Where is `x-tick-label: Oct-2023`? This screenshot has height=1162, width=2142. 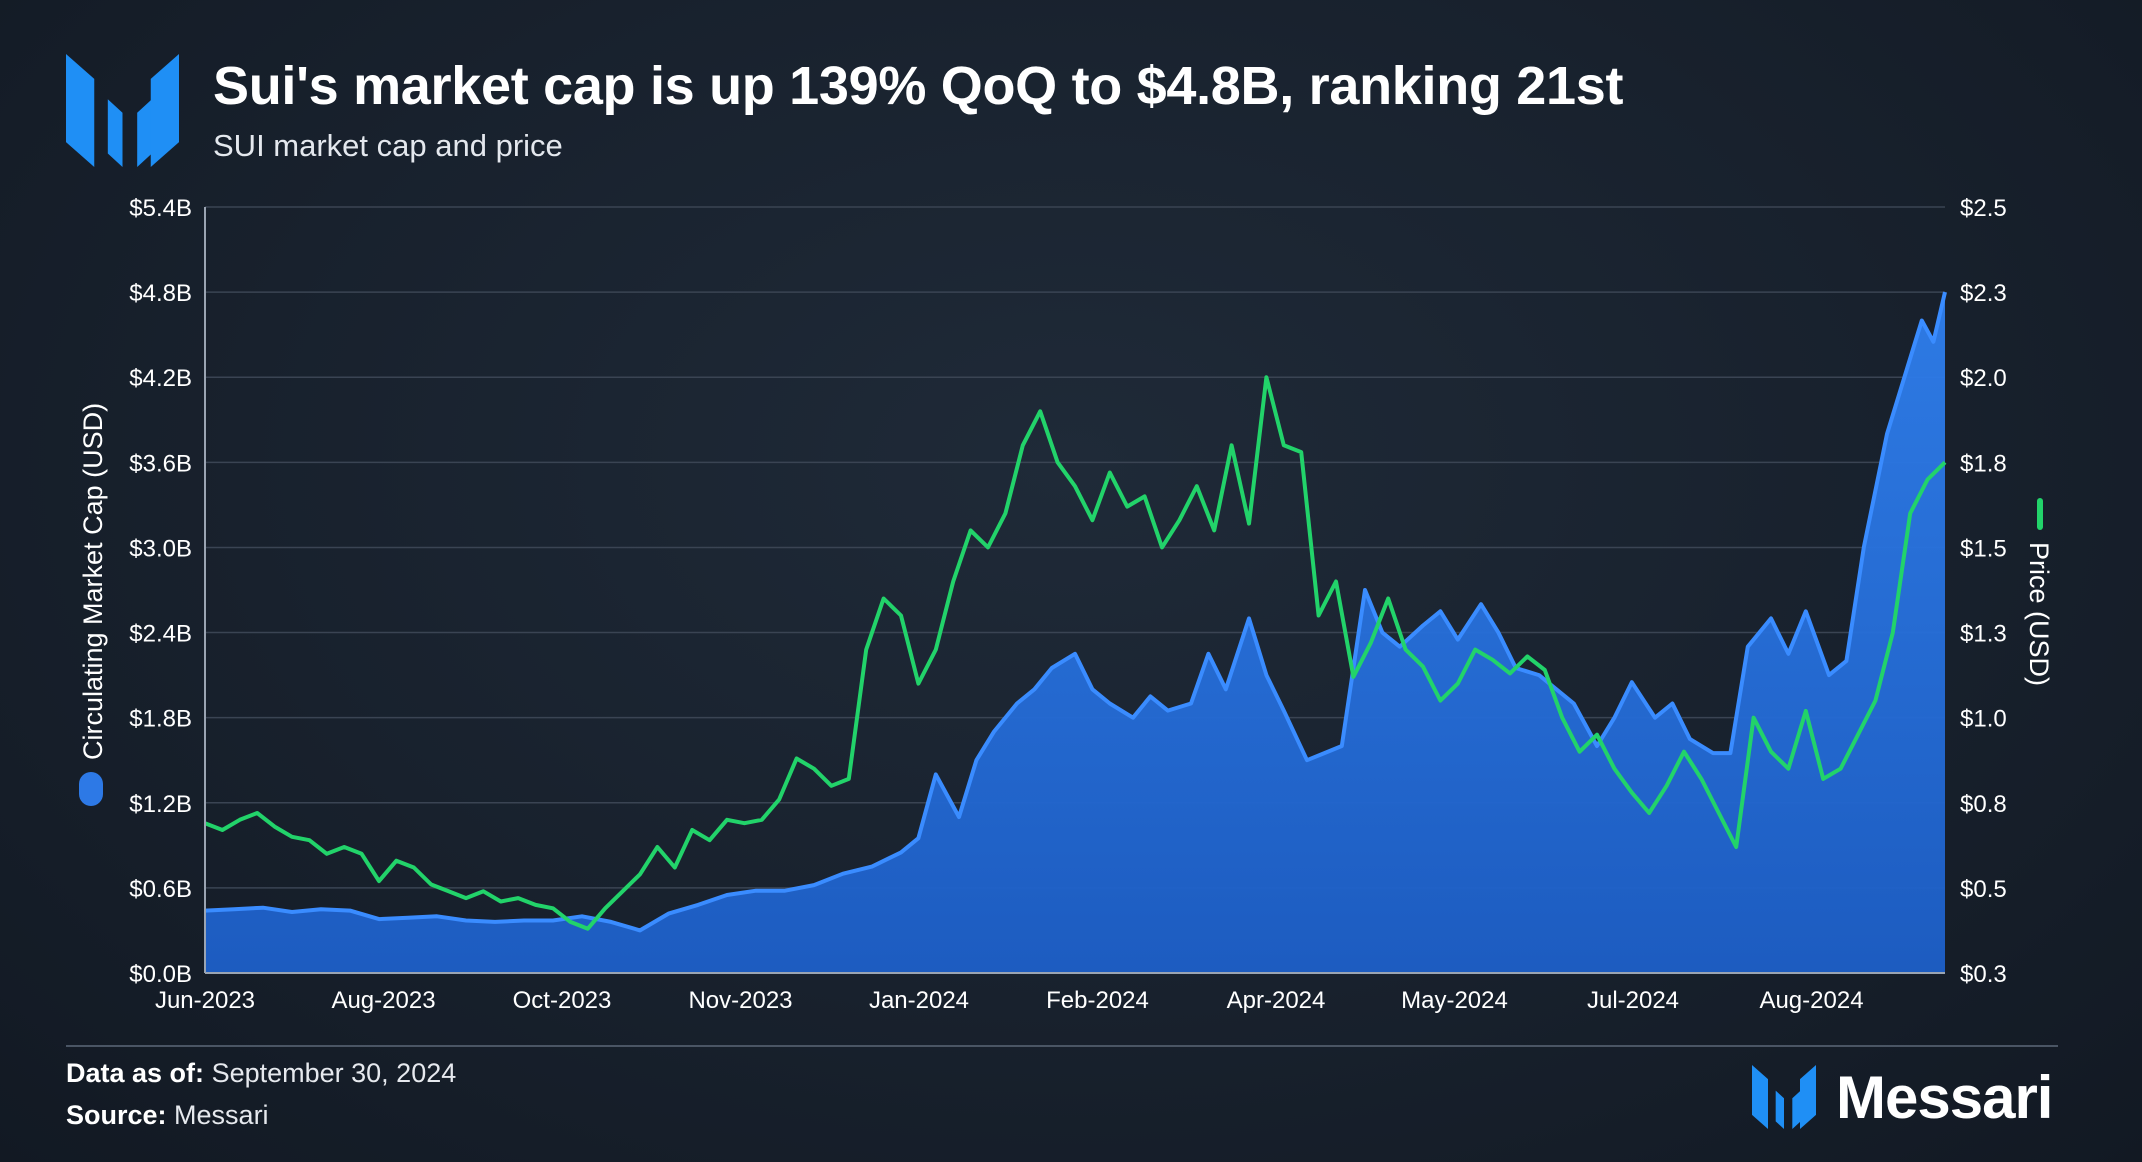
x-tick-label: Oct-2023 is located at coordinates (562, 1000).